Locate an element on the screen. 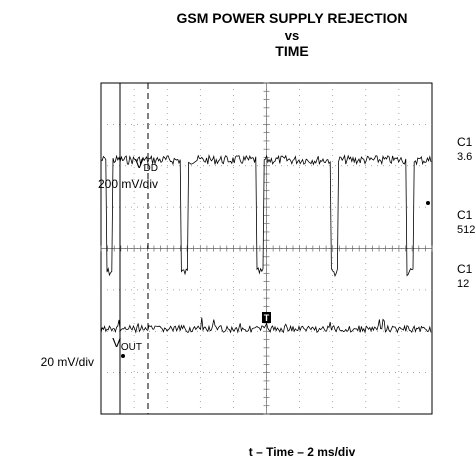  title: GSM POWER SUPPLY REJECTION is located at coordinates (291, 18).